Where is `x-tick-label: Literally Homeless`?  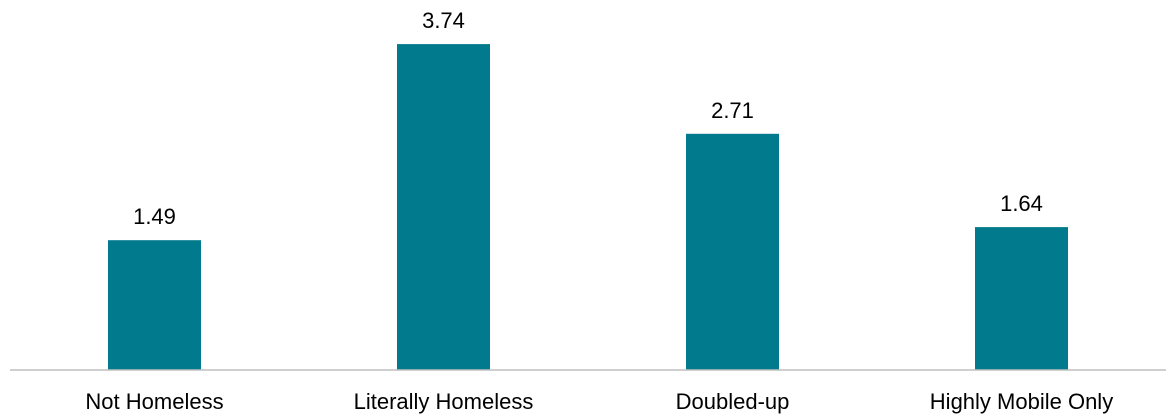
x-tick-label: Literally Homeless is located at coordinates (444, 401).